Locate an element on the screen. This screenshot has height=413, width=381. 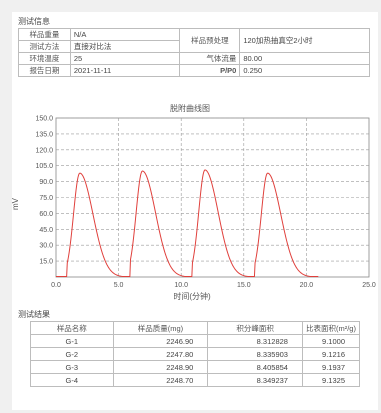
pp0-value: 0.250 is located at coordinates (304, 70).